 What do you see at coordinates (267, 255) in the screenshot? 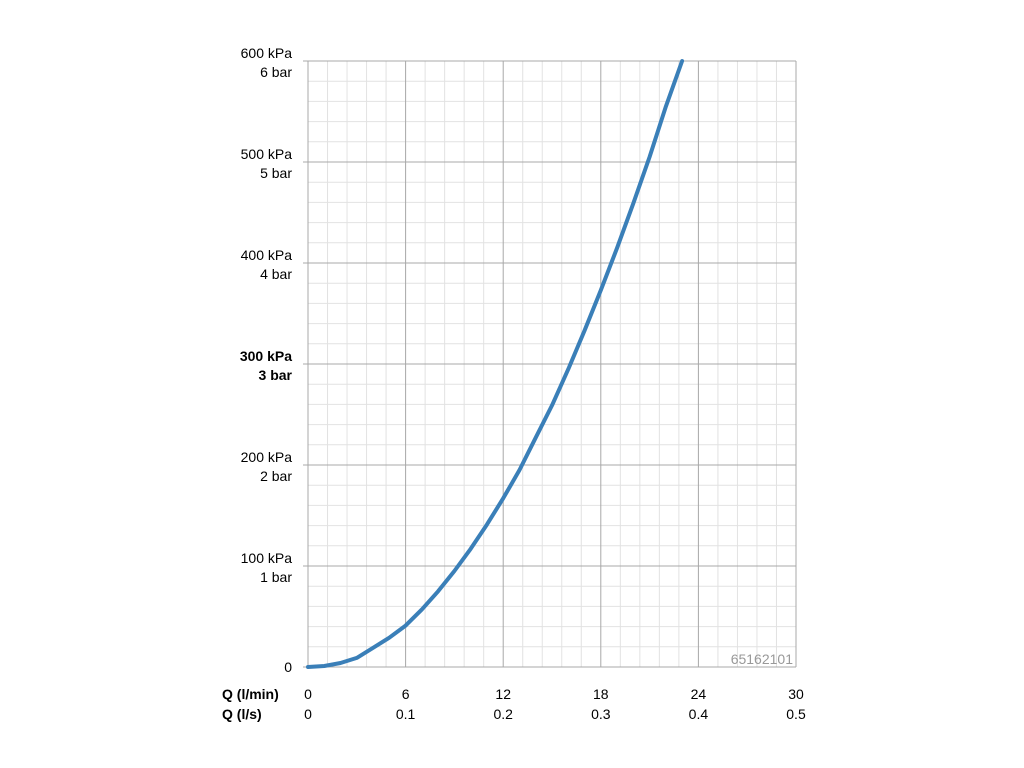
I see `y-tick-label: 400 kPa` at bounding box center [267, 255].